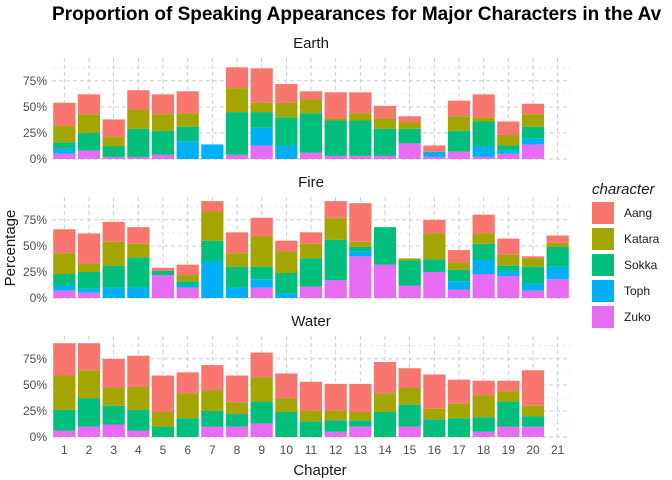 Image resolution: width=672 pixels, height=480 pixels. What do you see at coordinates (237, 450) in the screenshot?
I see `x-tick-label: 8` at bounding box center [237, 450].